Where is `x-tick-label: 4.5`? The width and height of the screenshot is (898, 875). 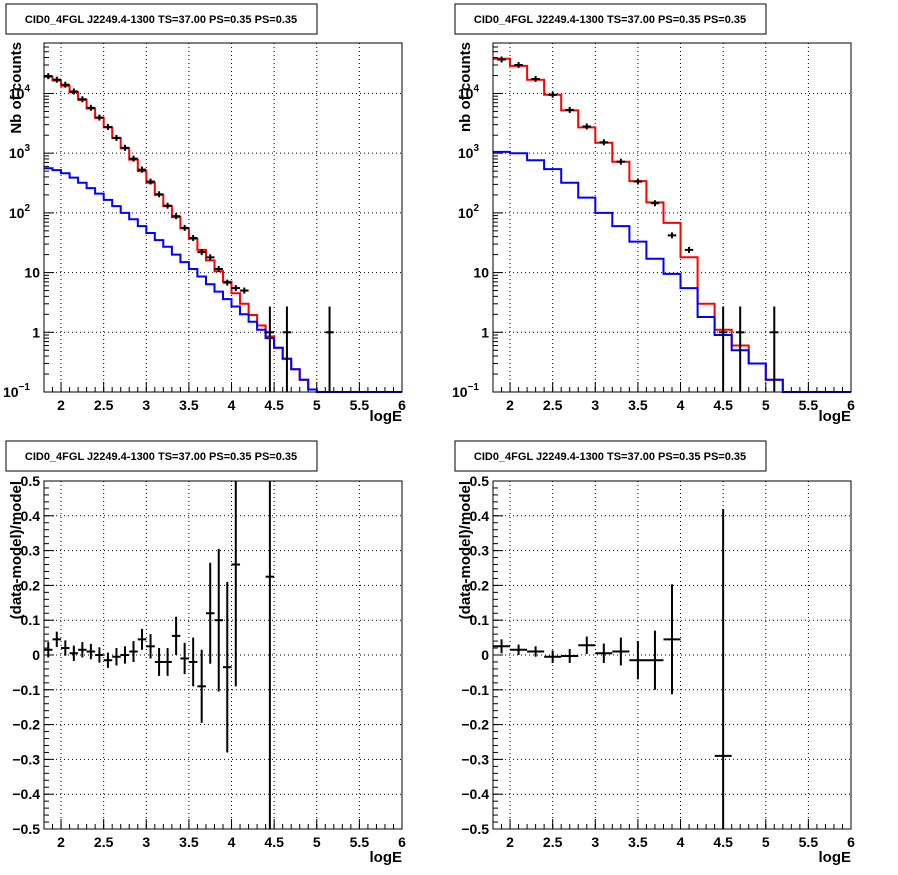
x-tick-label: 4.5 is located at coordinates (274, 405).